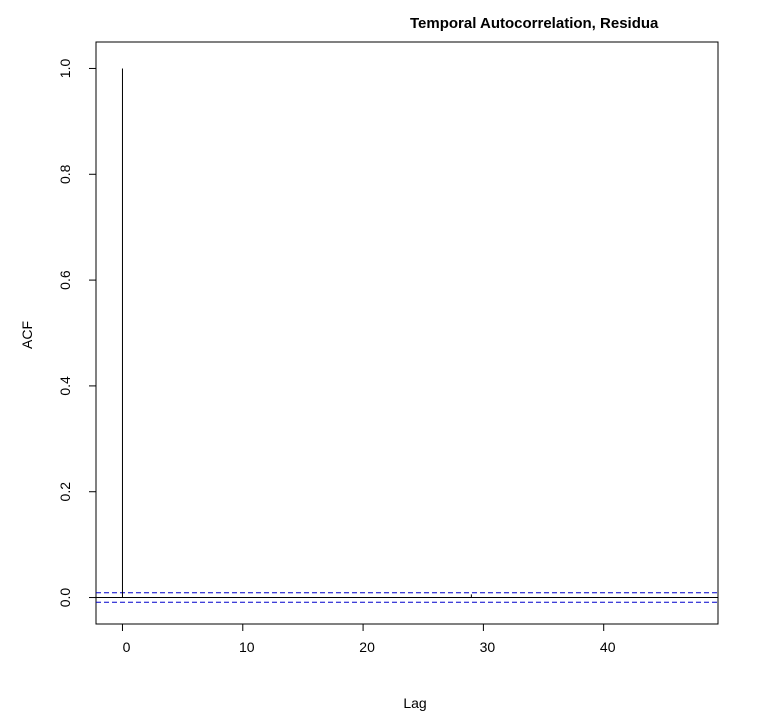 This screenshot has width=770, height=716. Describe the element at coordinates (608, 647) in the screenshot. I see `x-tick-label: 40` at that location.